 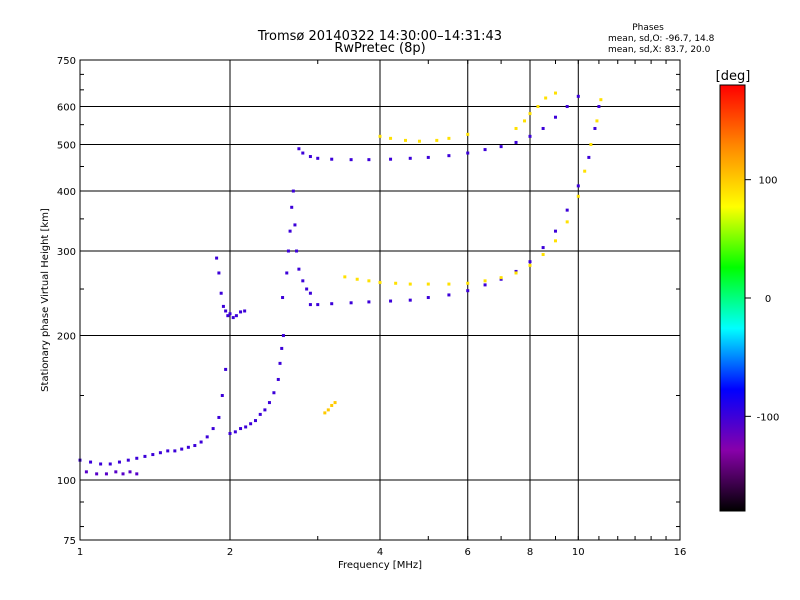 What do you see at coordinates (69, 541) in the screenshot?
I see `y-tick-label: 75` at bounding box center [69, 541].